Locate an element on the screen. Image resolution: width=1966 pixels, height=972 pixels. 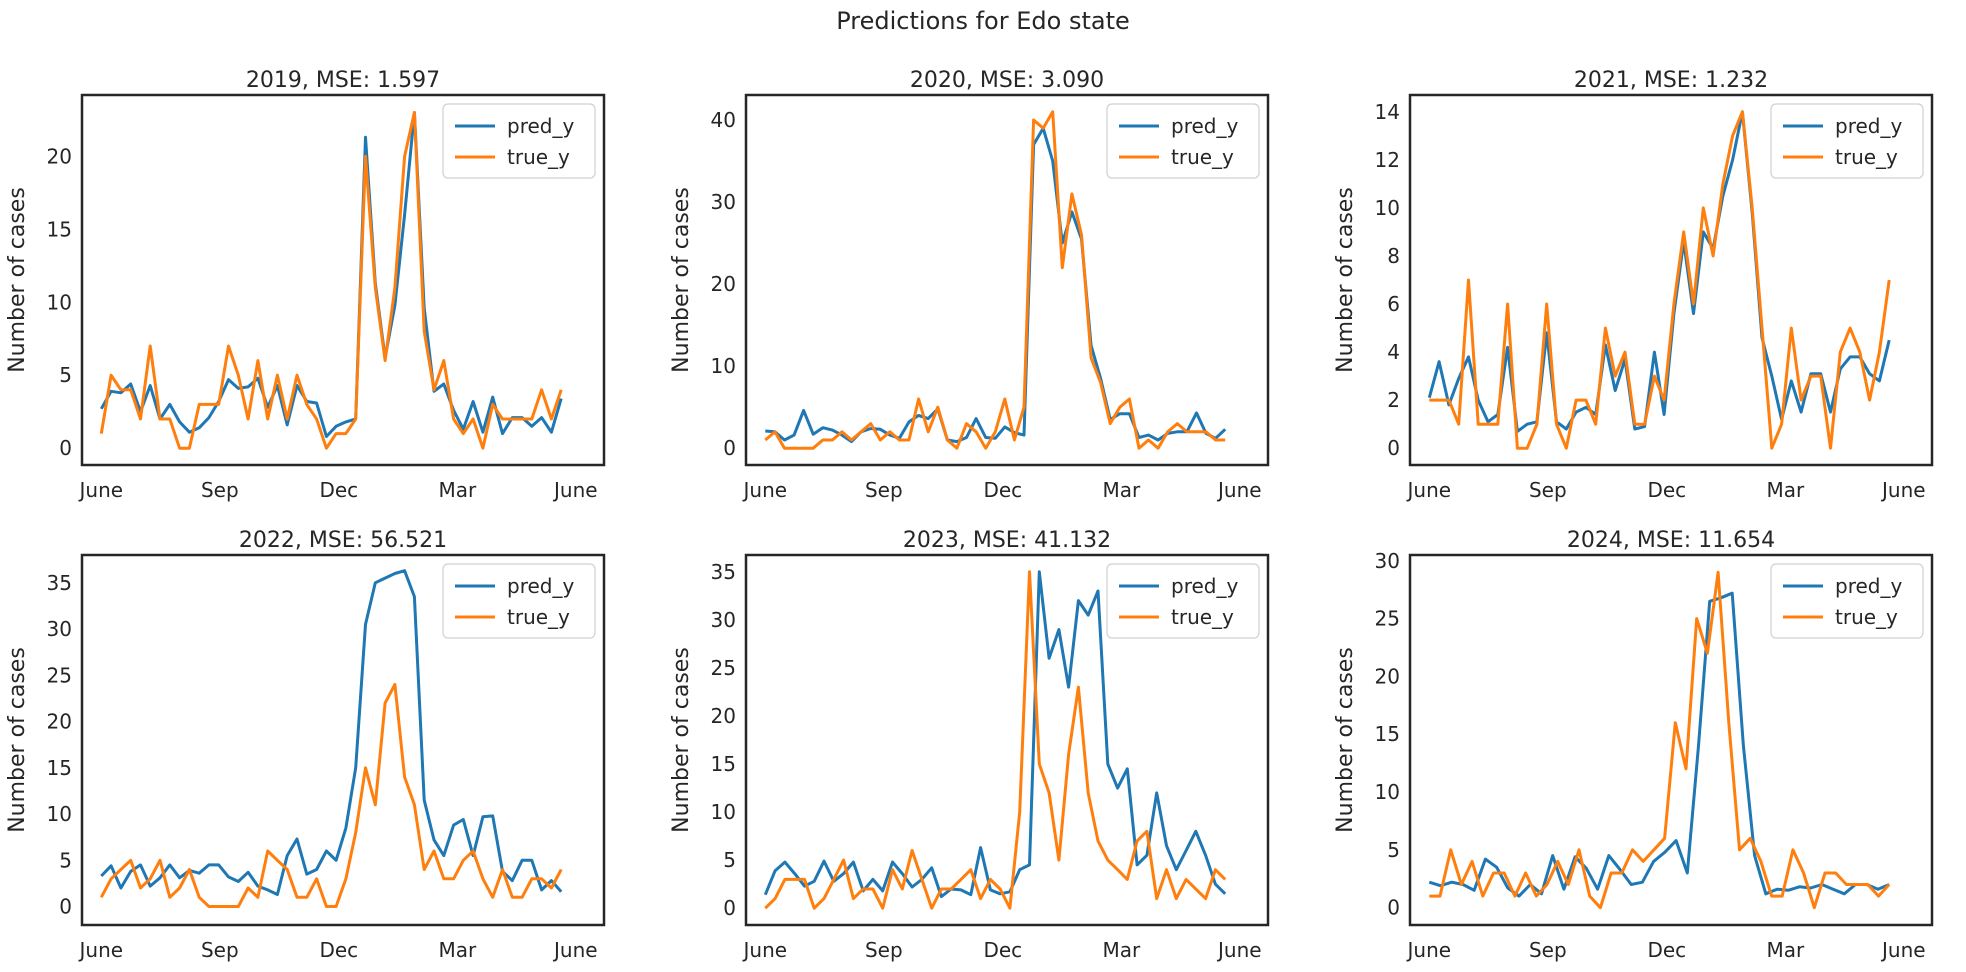
subplot-title: 2022, MSE: 56.521 is located at coordinates (343, 540).